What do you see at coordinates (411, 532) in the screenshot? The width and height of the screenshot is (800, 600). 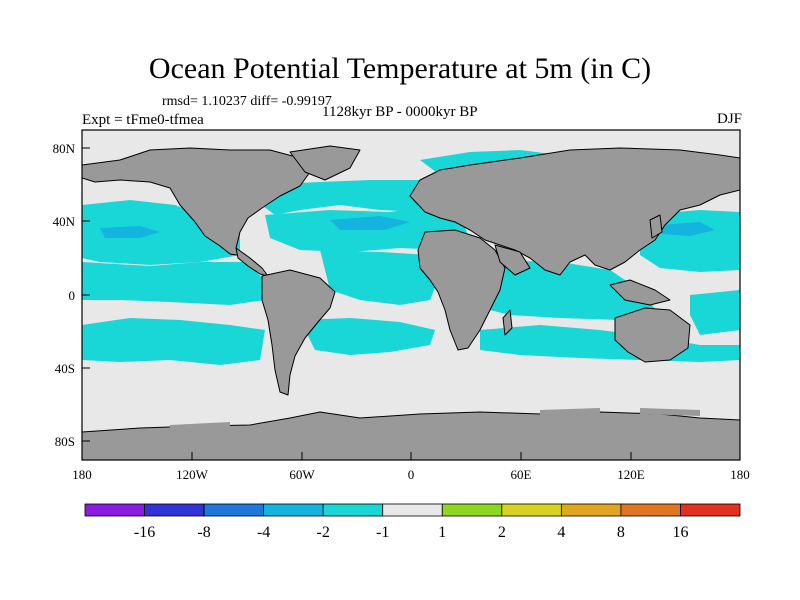 I see `colorbar-labels: -16 -8 -4 -2 -1 1 2 4 8 16` at bounding box center [411, 532].